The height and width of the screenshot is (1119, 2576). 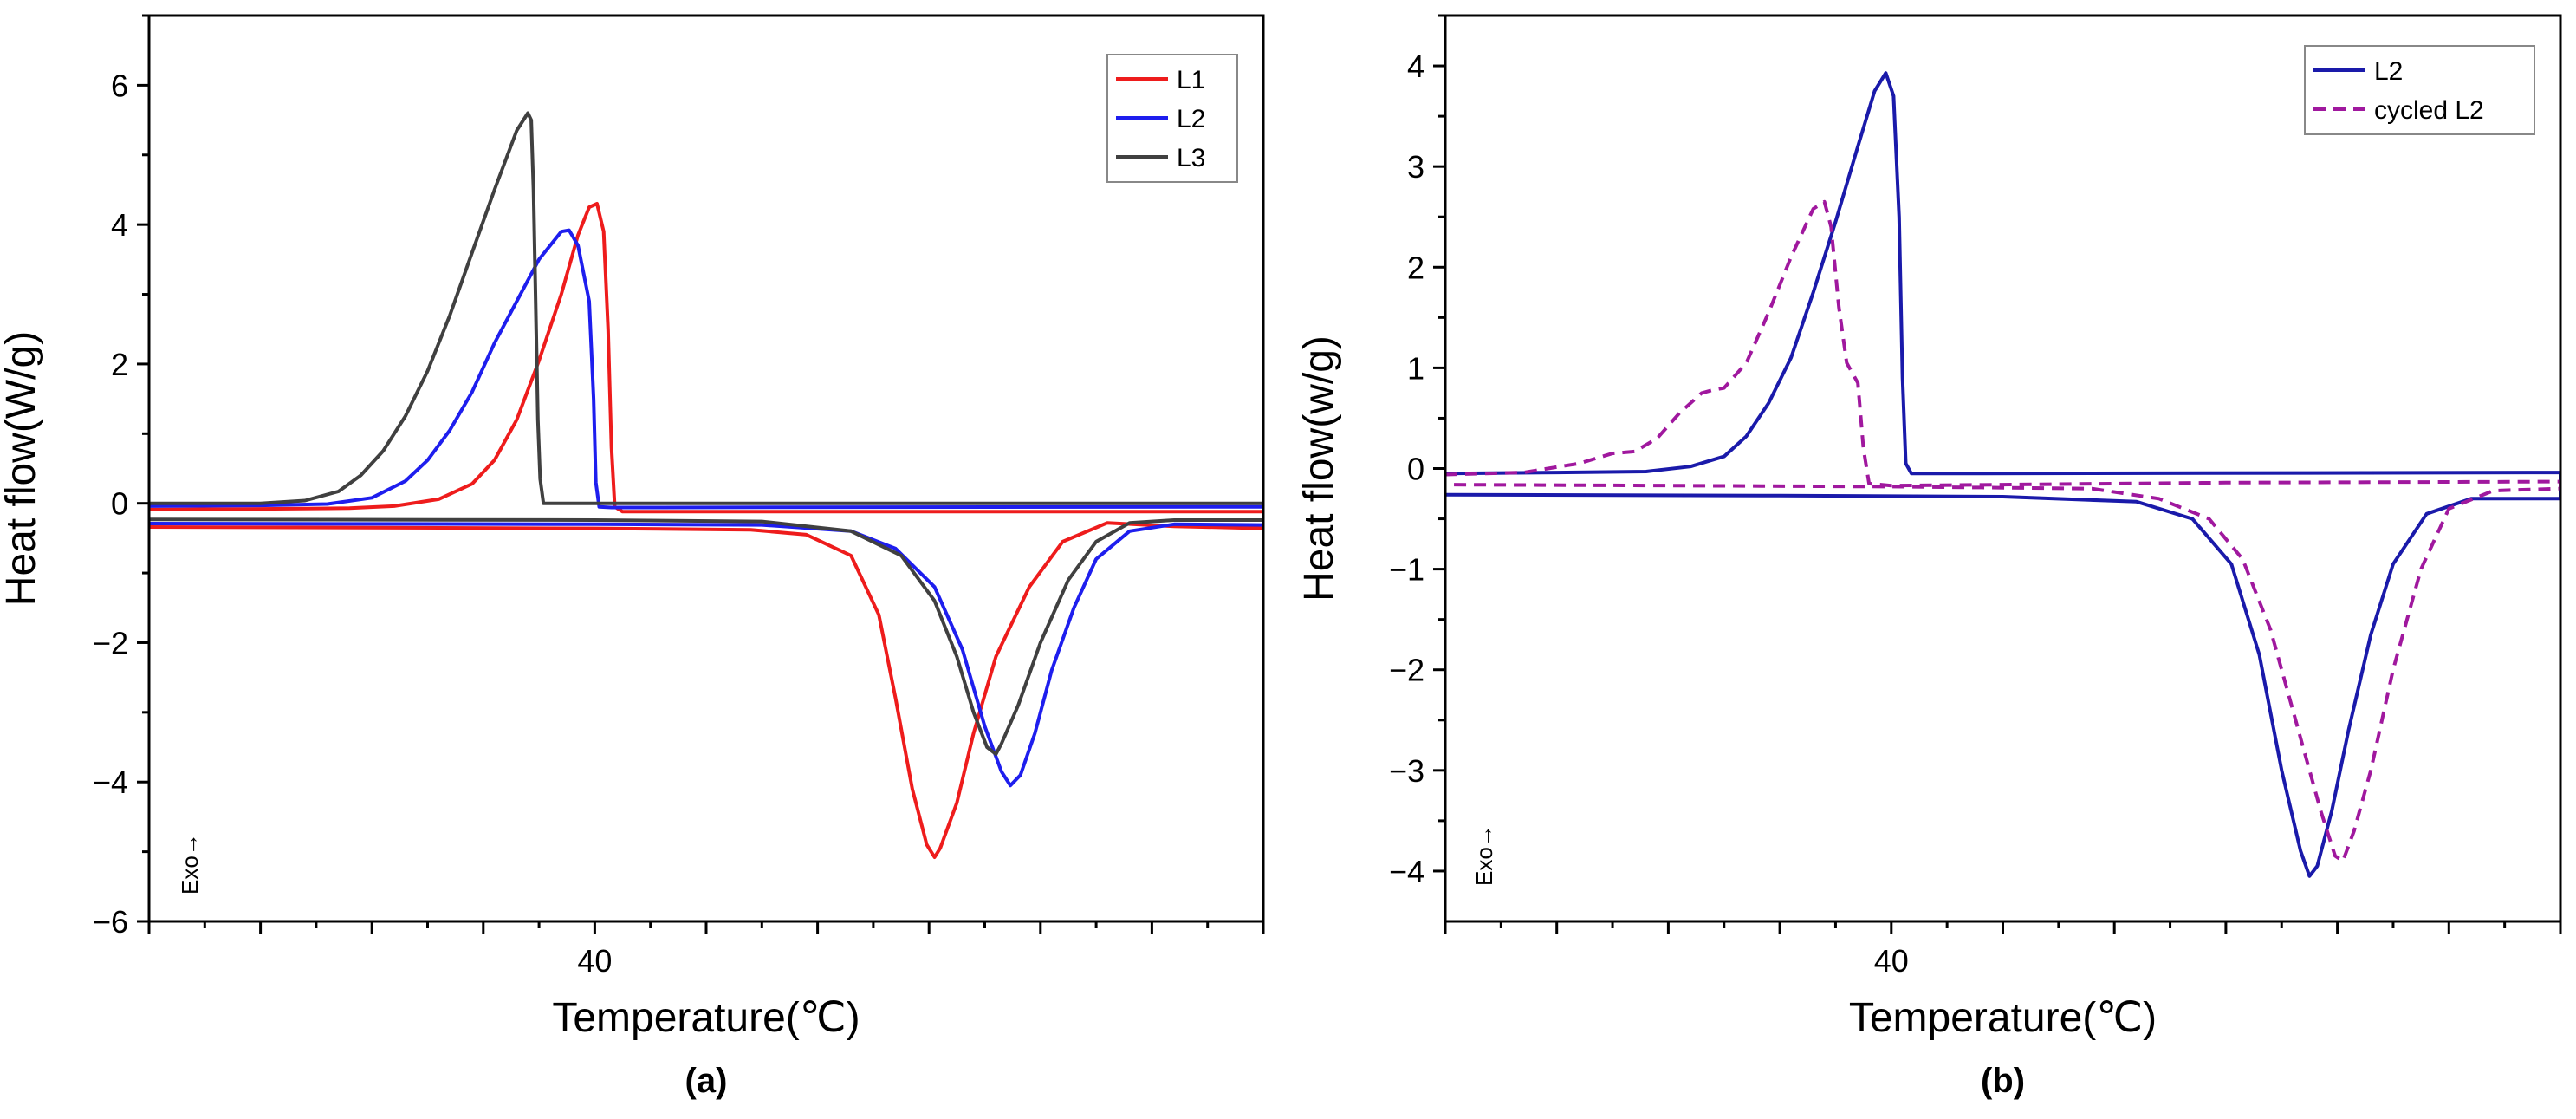 I want to click on panel-label: (a), so click(x=707, y=1081).